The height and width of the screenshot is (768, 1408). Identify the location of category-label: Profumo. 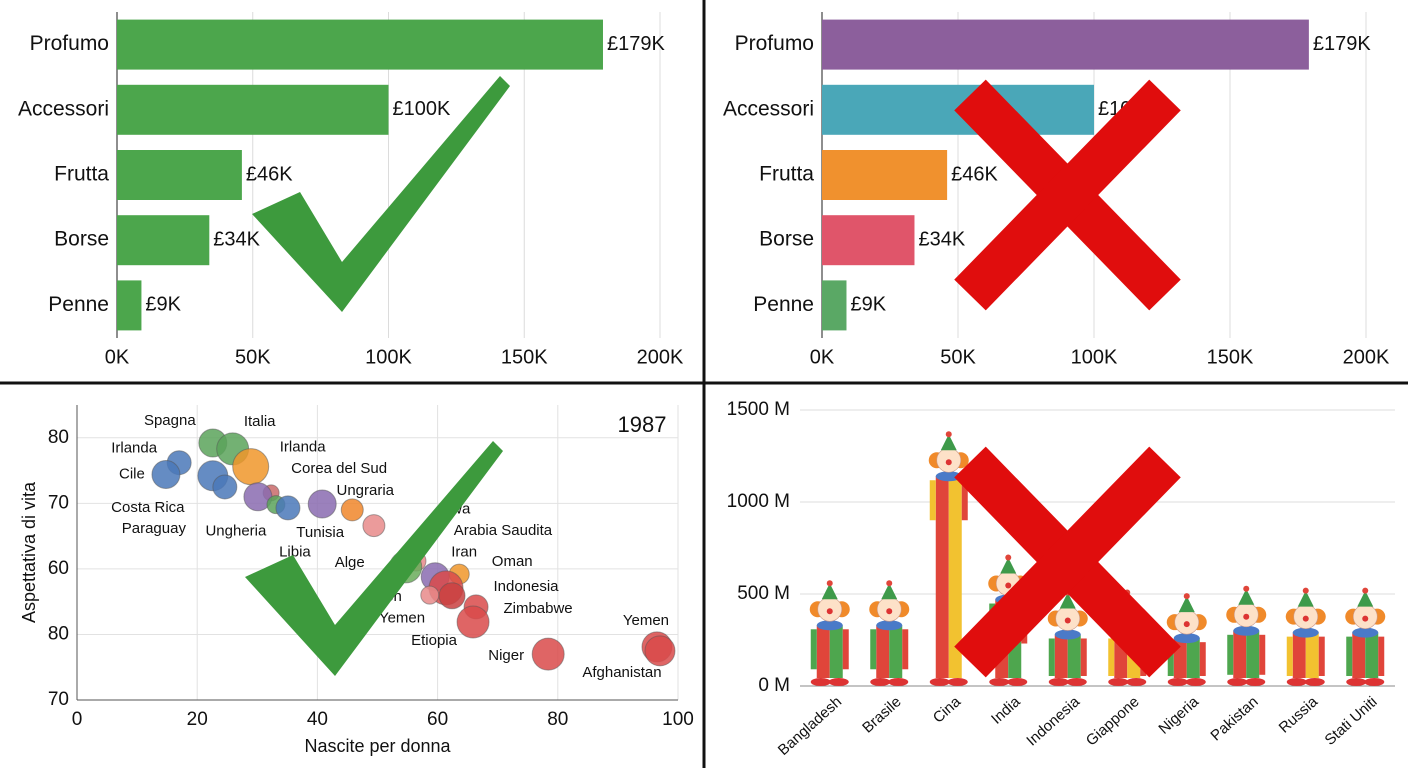
(774, 43).